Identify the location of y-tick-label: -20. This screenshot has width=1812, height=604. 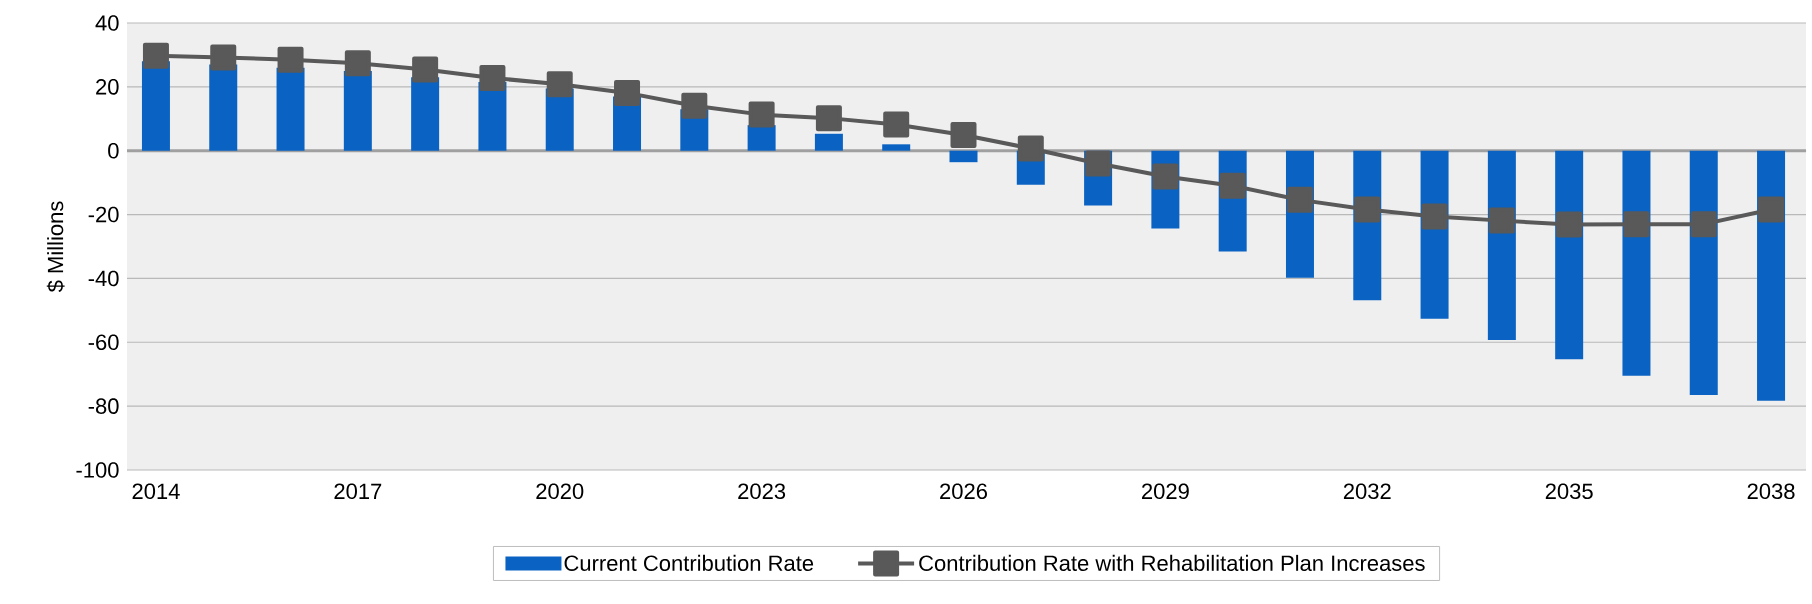
(103, 214).